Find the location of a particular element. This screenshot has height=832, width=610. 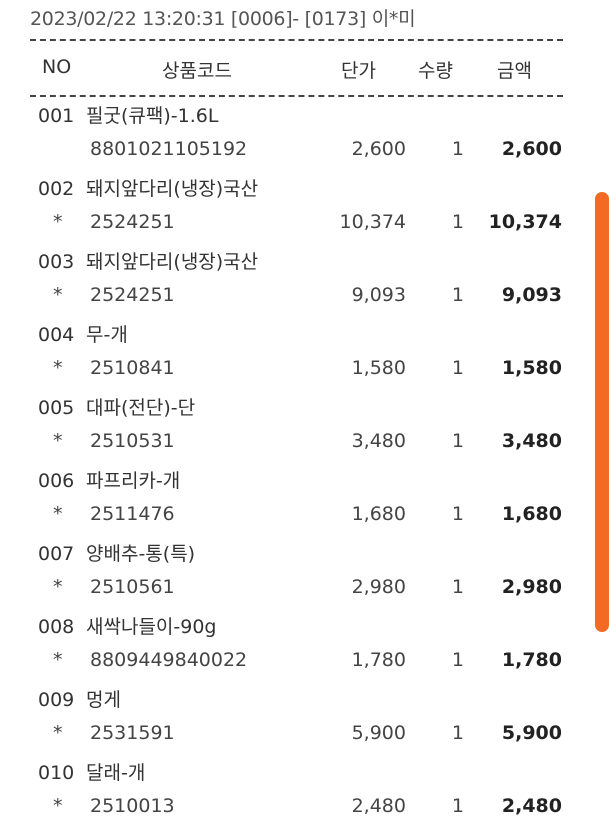

item-code: 8801021105192 is located at coordinates (169, 149).